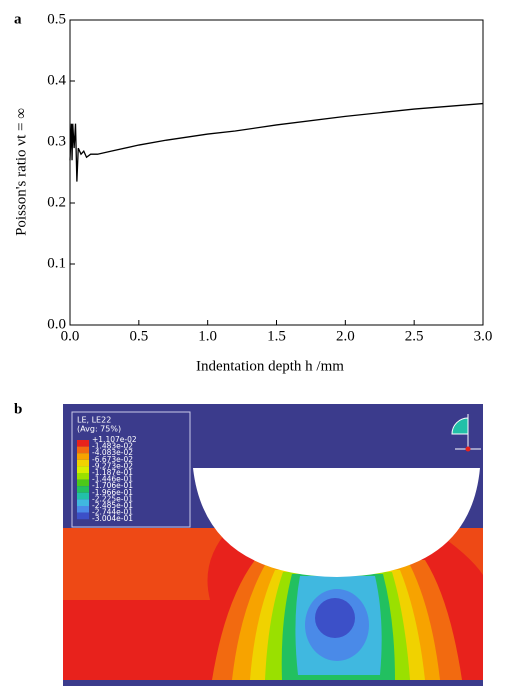  I want to click on legend-value: -1.706e-01, so click(112, 485).